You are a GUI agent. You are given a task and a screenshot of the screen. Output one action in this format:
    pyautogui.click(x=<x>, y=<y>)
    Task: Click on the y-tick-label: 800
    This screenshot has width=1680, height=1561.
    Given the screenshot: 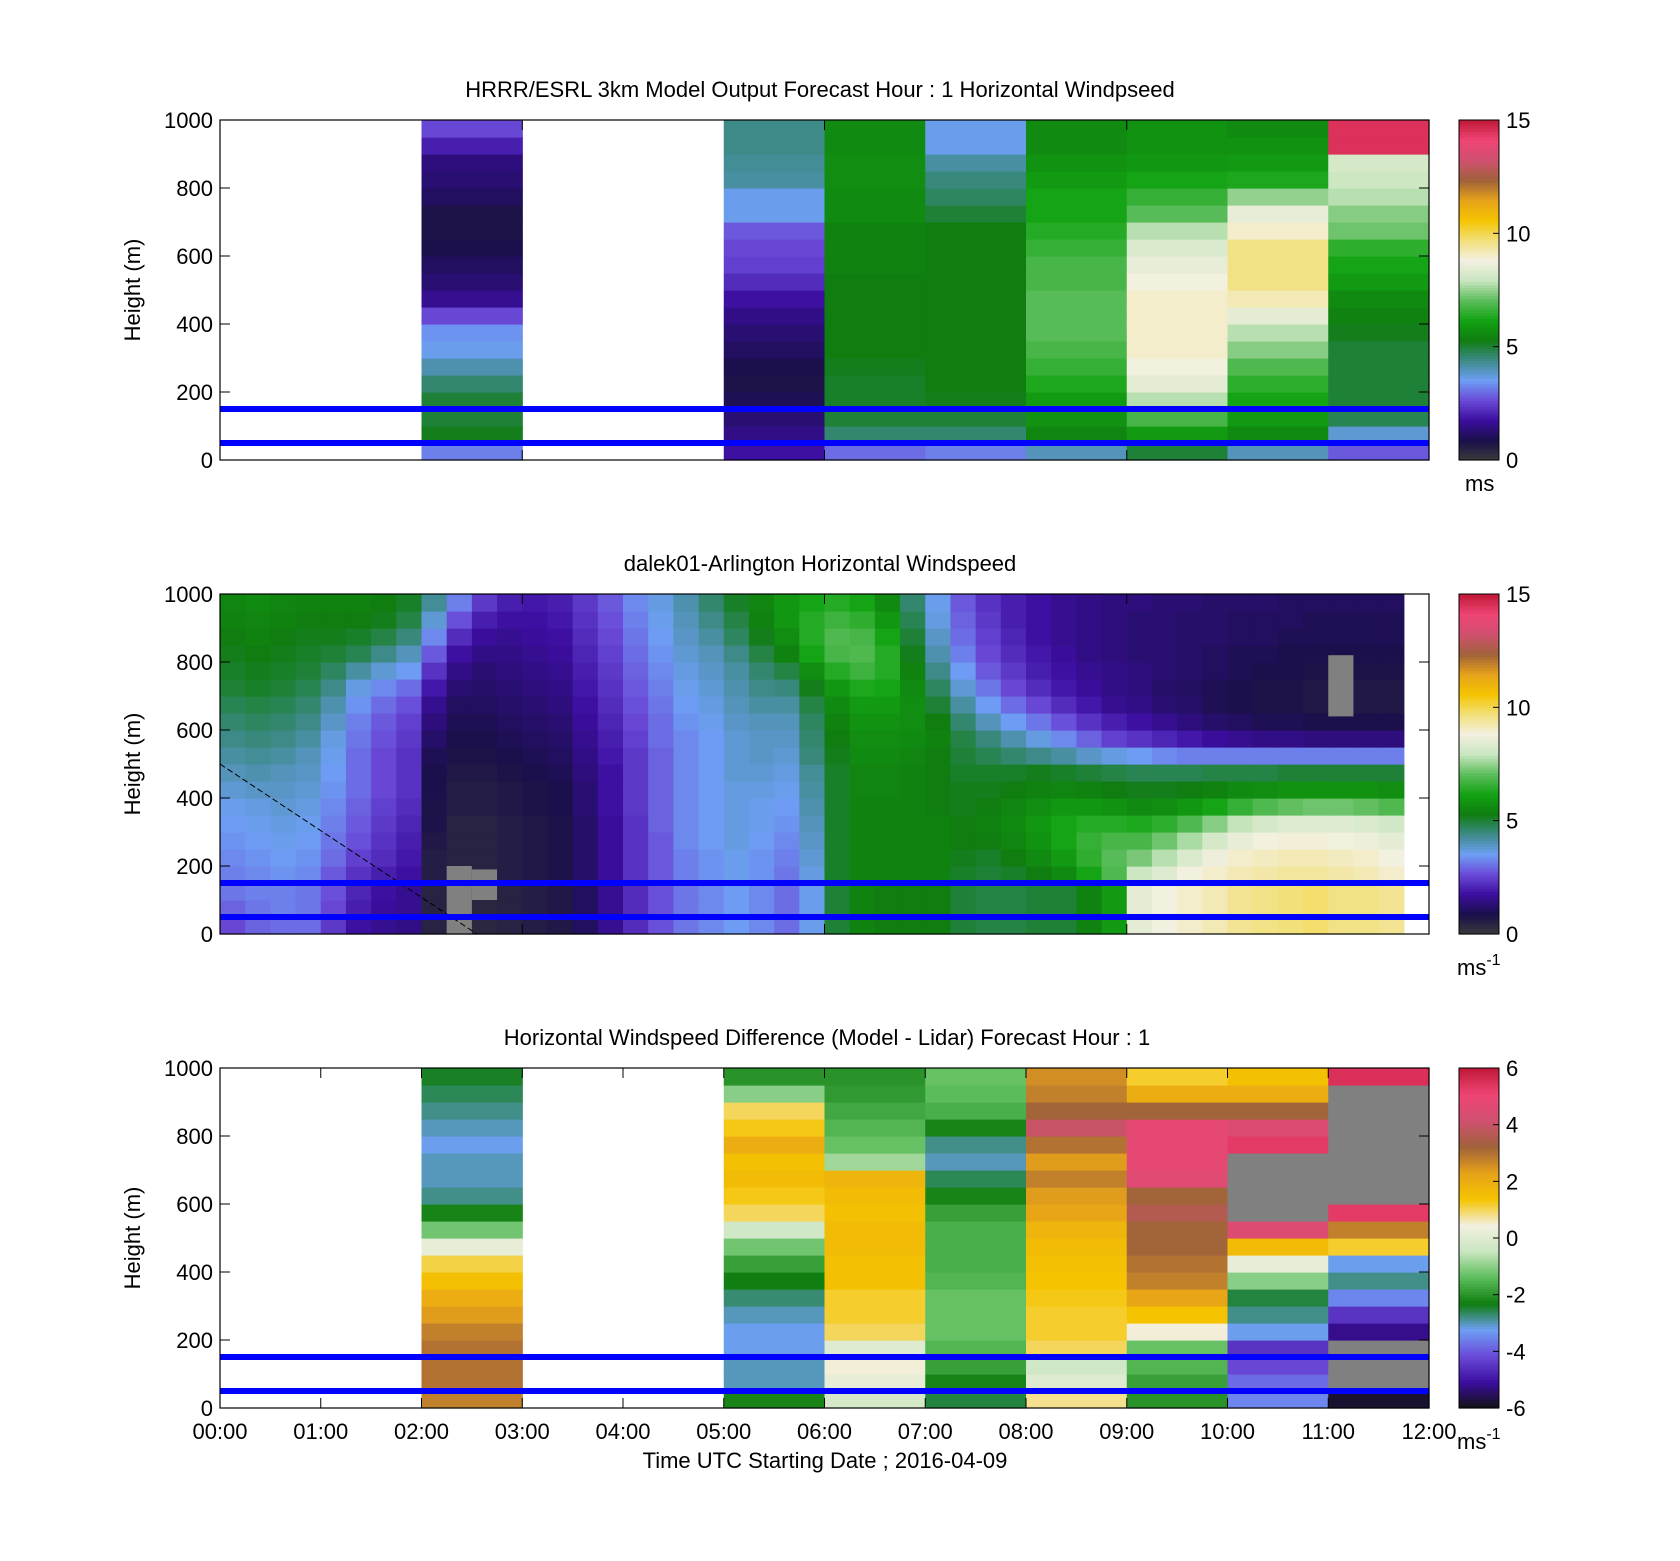 What is the action you would take?
    pyautogui.click(x=194, y=188)
    